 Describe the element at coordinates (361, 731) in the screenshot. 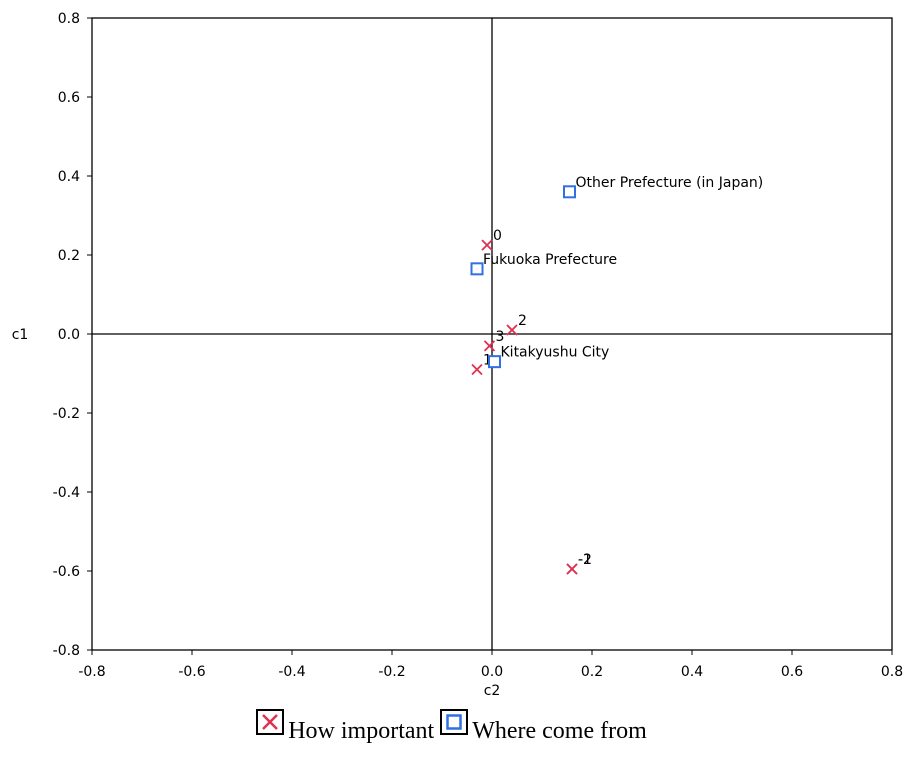

I see `legend-label-how-important: How important` at that location.